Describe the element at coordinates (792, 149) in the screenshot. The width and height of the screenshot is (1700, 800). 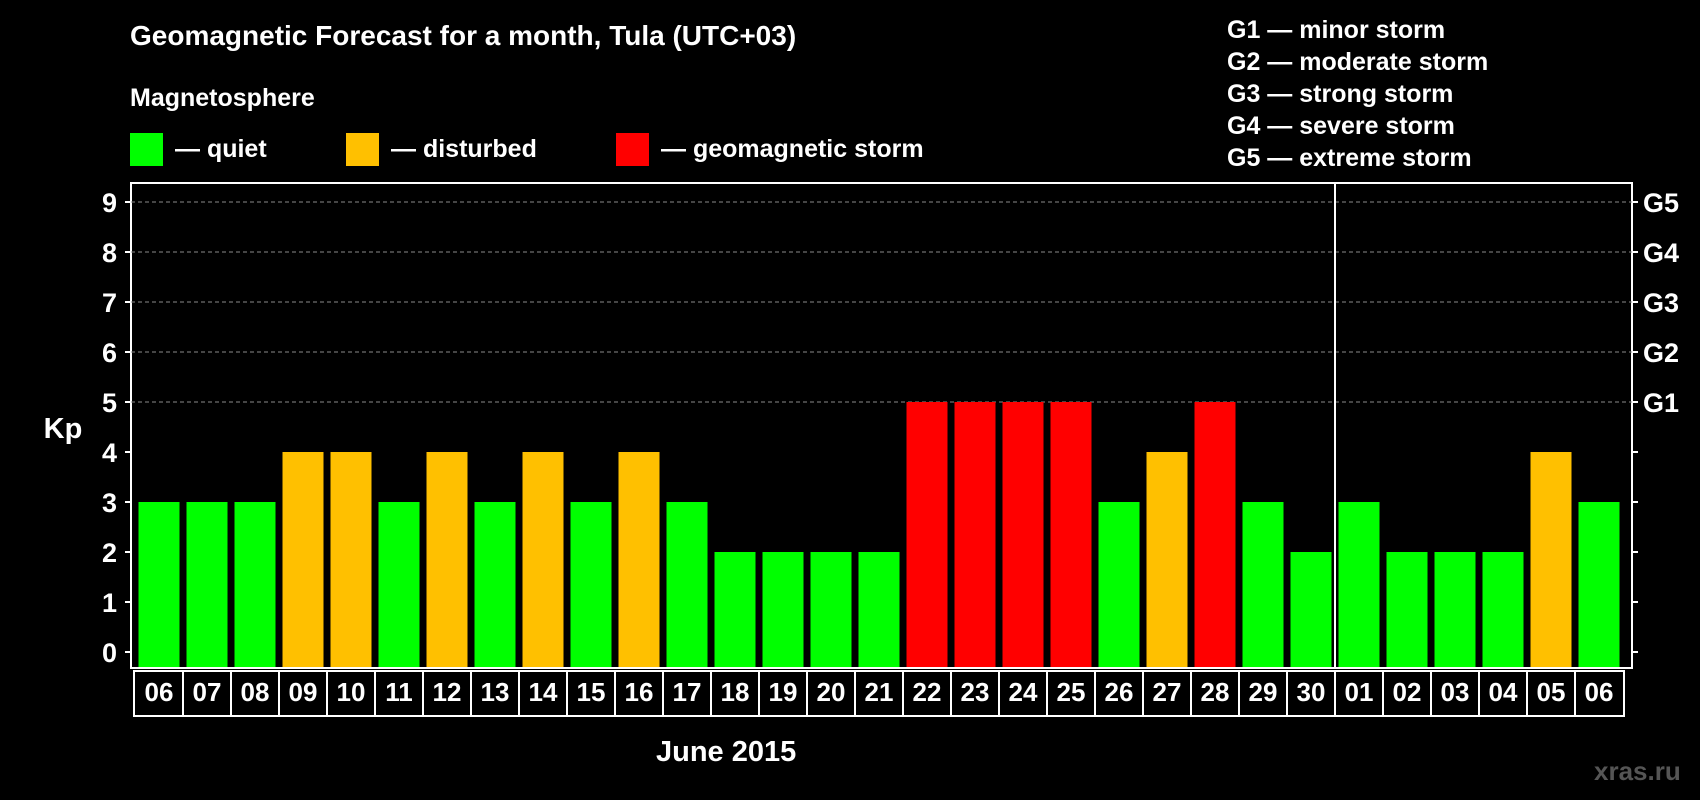
I see `legend-label-storm: — geomagnetic storm` at that location.